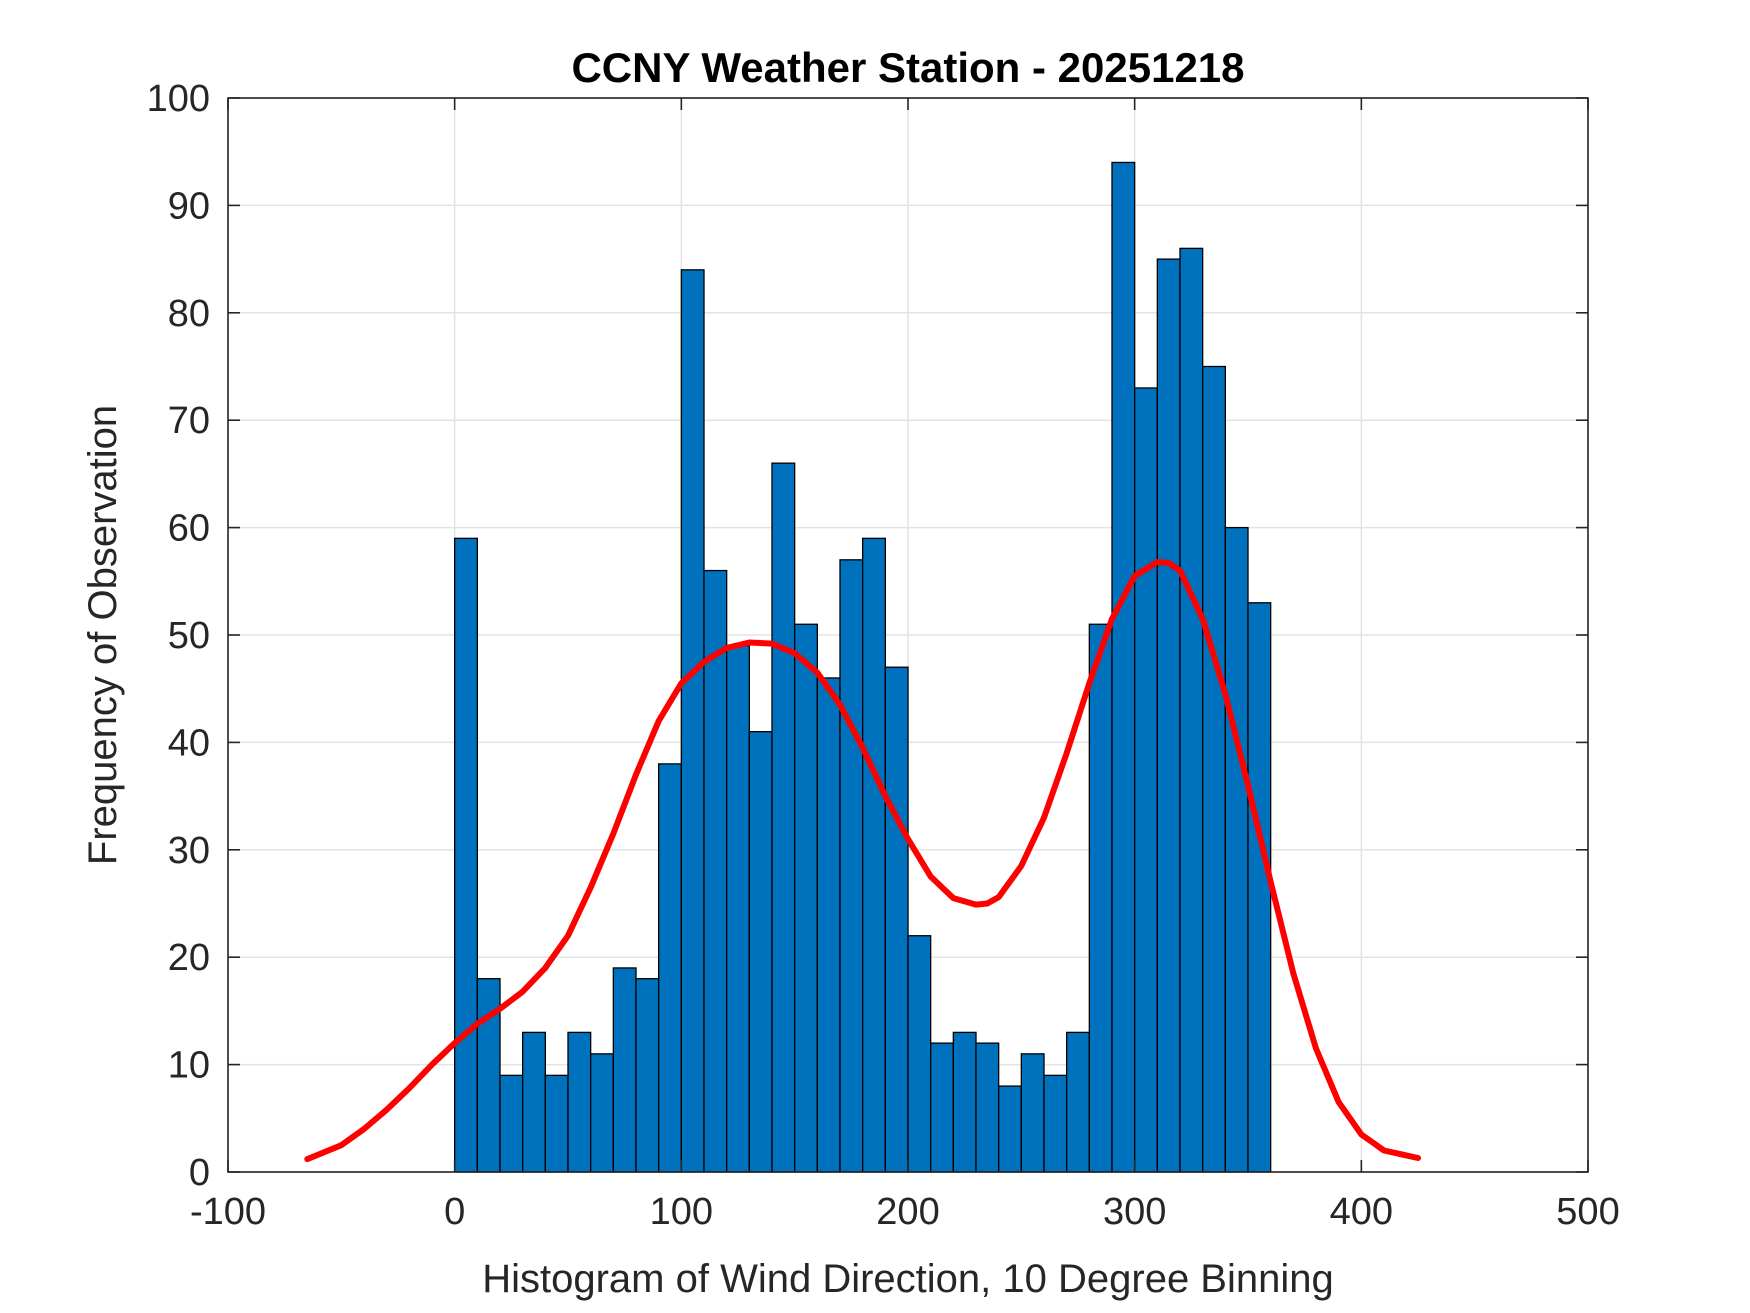  What do you see at coordinates (1361, 1212) in the screenshot?
I see `x-tick-label: 400` at bounding box center [1361, 1212].